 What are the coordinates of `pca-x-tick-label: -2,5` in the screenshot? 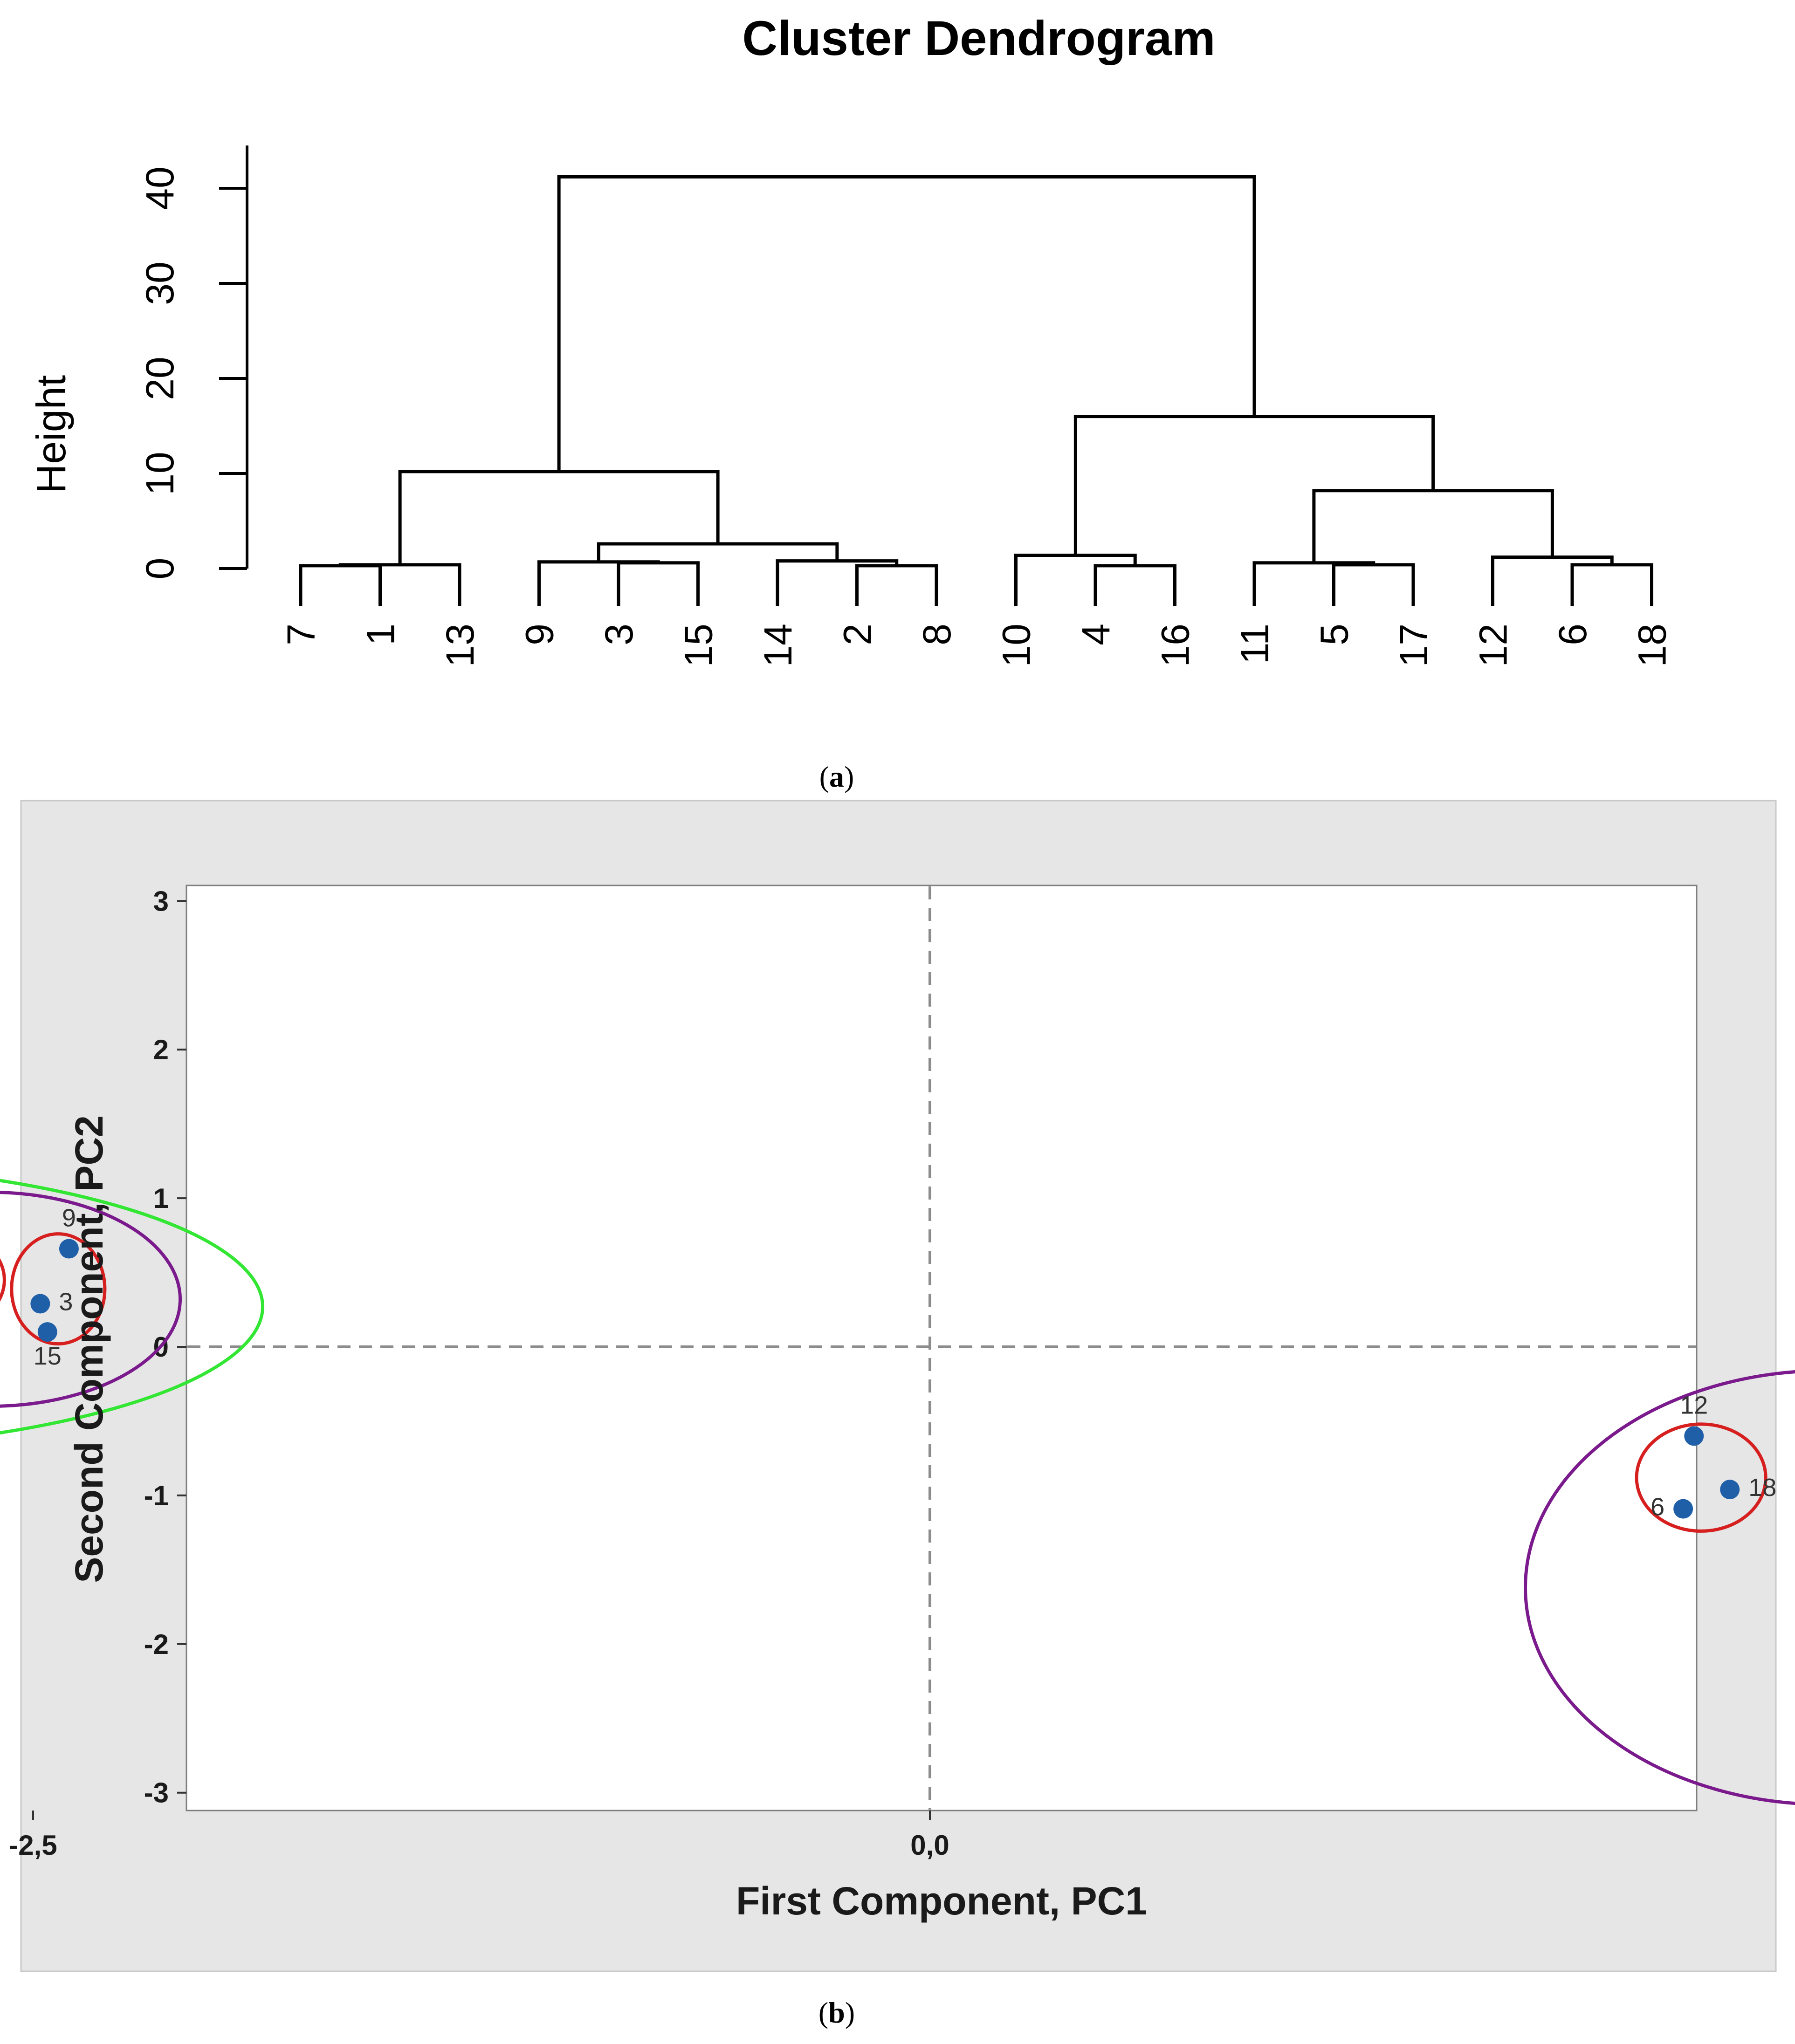 It's located at (33, 1845).